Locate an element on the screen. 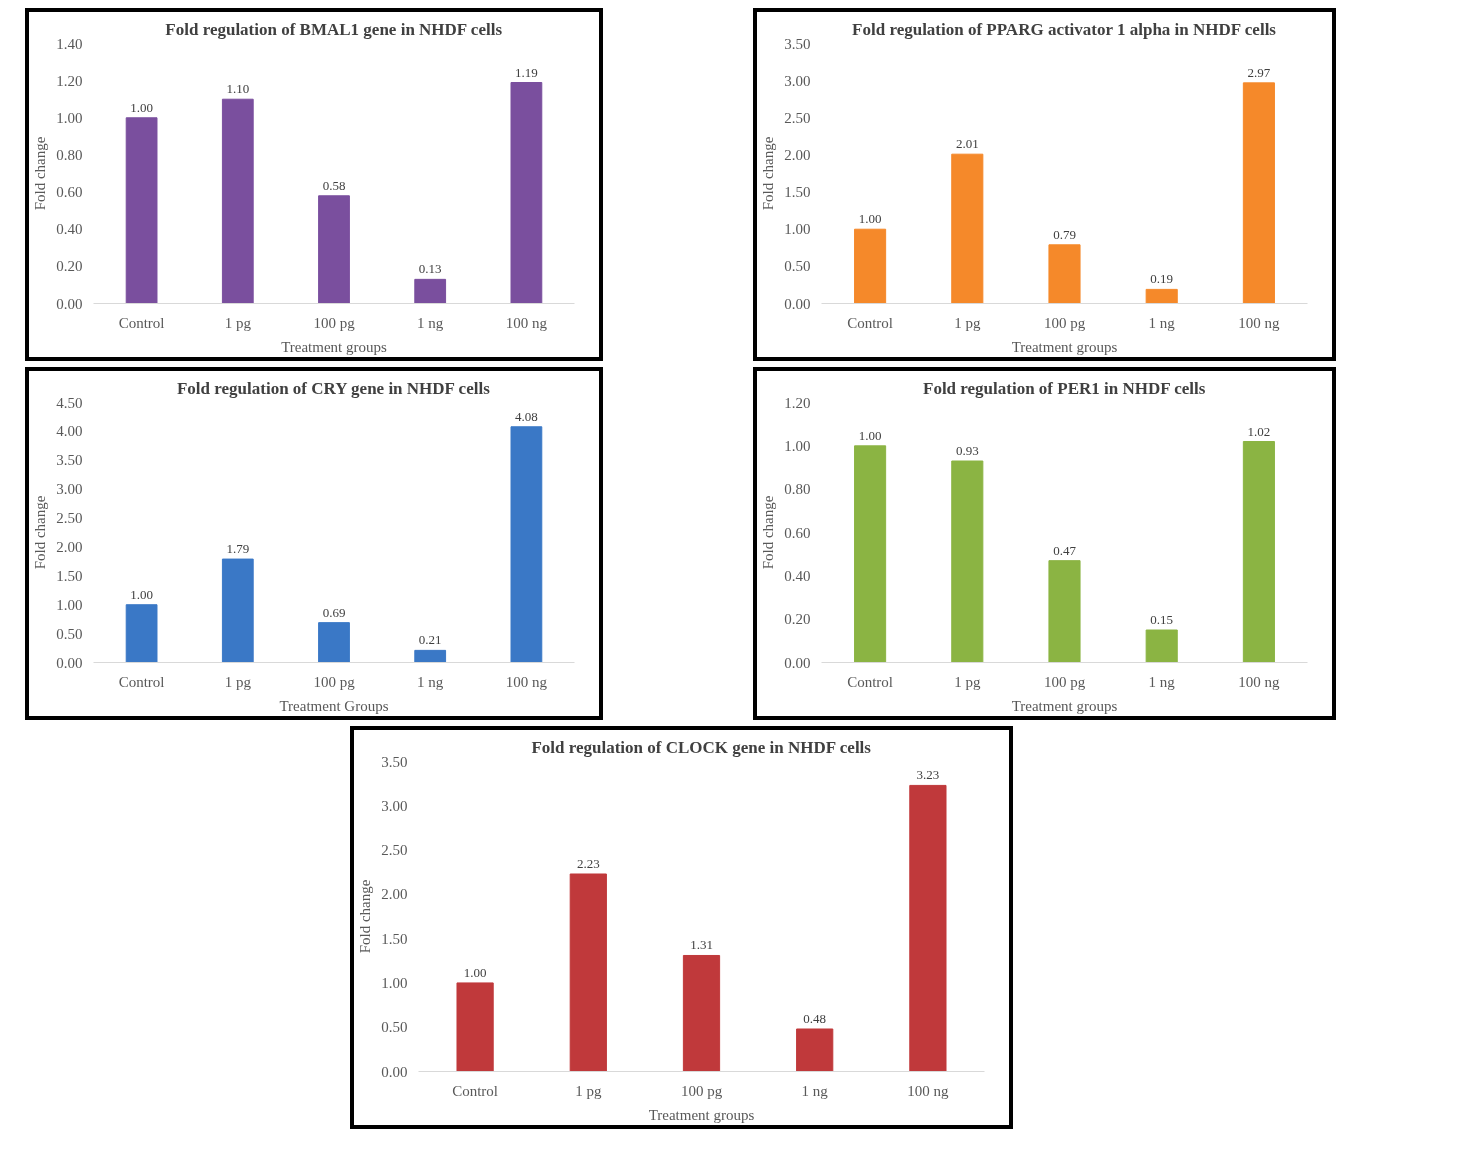  y-tick-label: 4.50 is located at coordinates (69, 402).